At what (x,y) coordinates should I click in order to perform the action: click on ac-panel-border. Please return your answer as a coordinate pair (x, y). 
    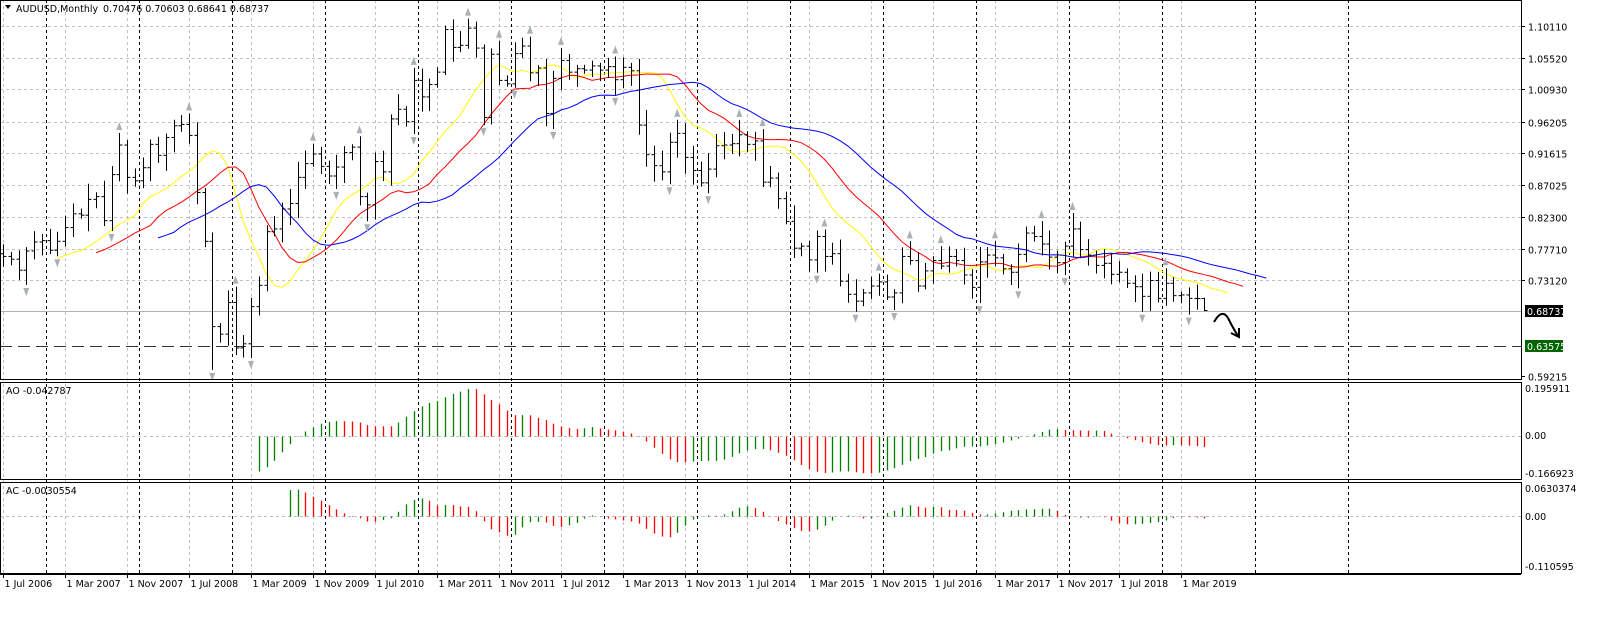
    Looking at the image, I should click on (761, 528).